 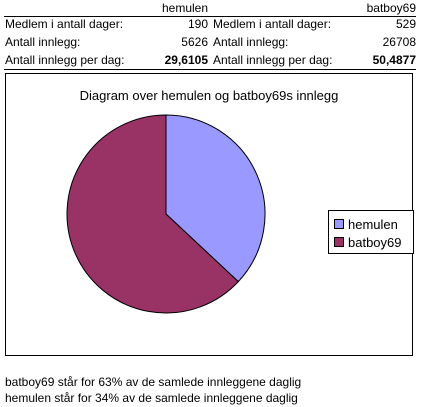 I want to click on legend-label-hemulen: hemulen, so click(x=373, y=224).